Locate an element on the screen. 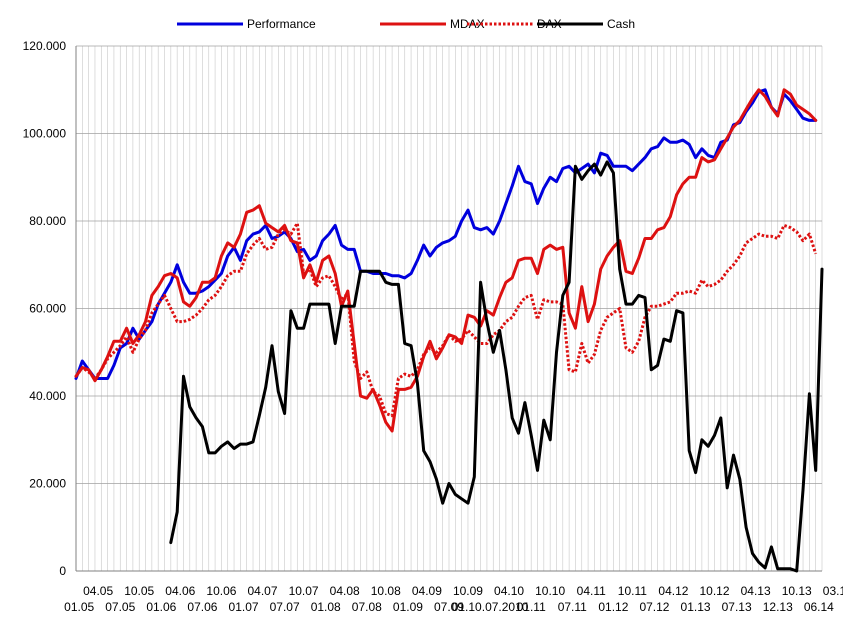 This screenshot has width=843, height=632. x-tick-label: 04.11 is located at coordinates (591, 591).